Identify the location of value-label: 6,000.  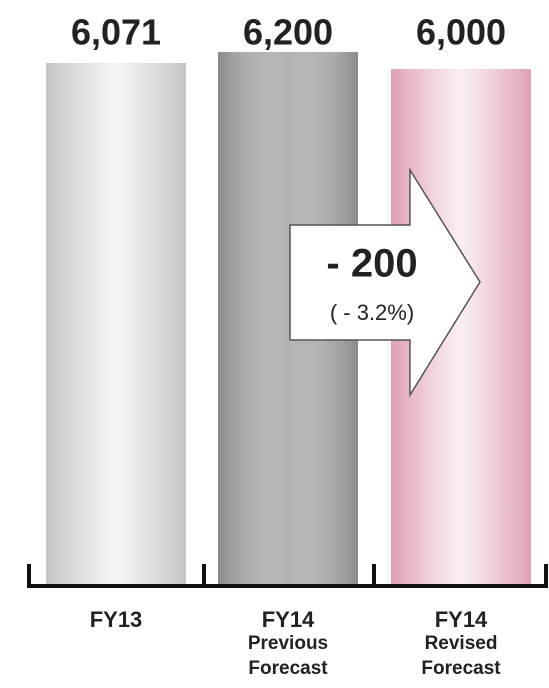
(461, 32).